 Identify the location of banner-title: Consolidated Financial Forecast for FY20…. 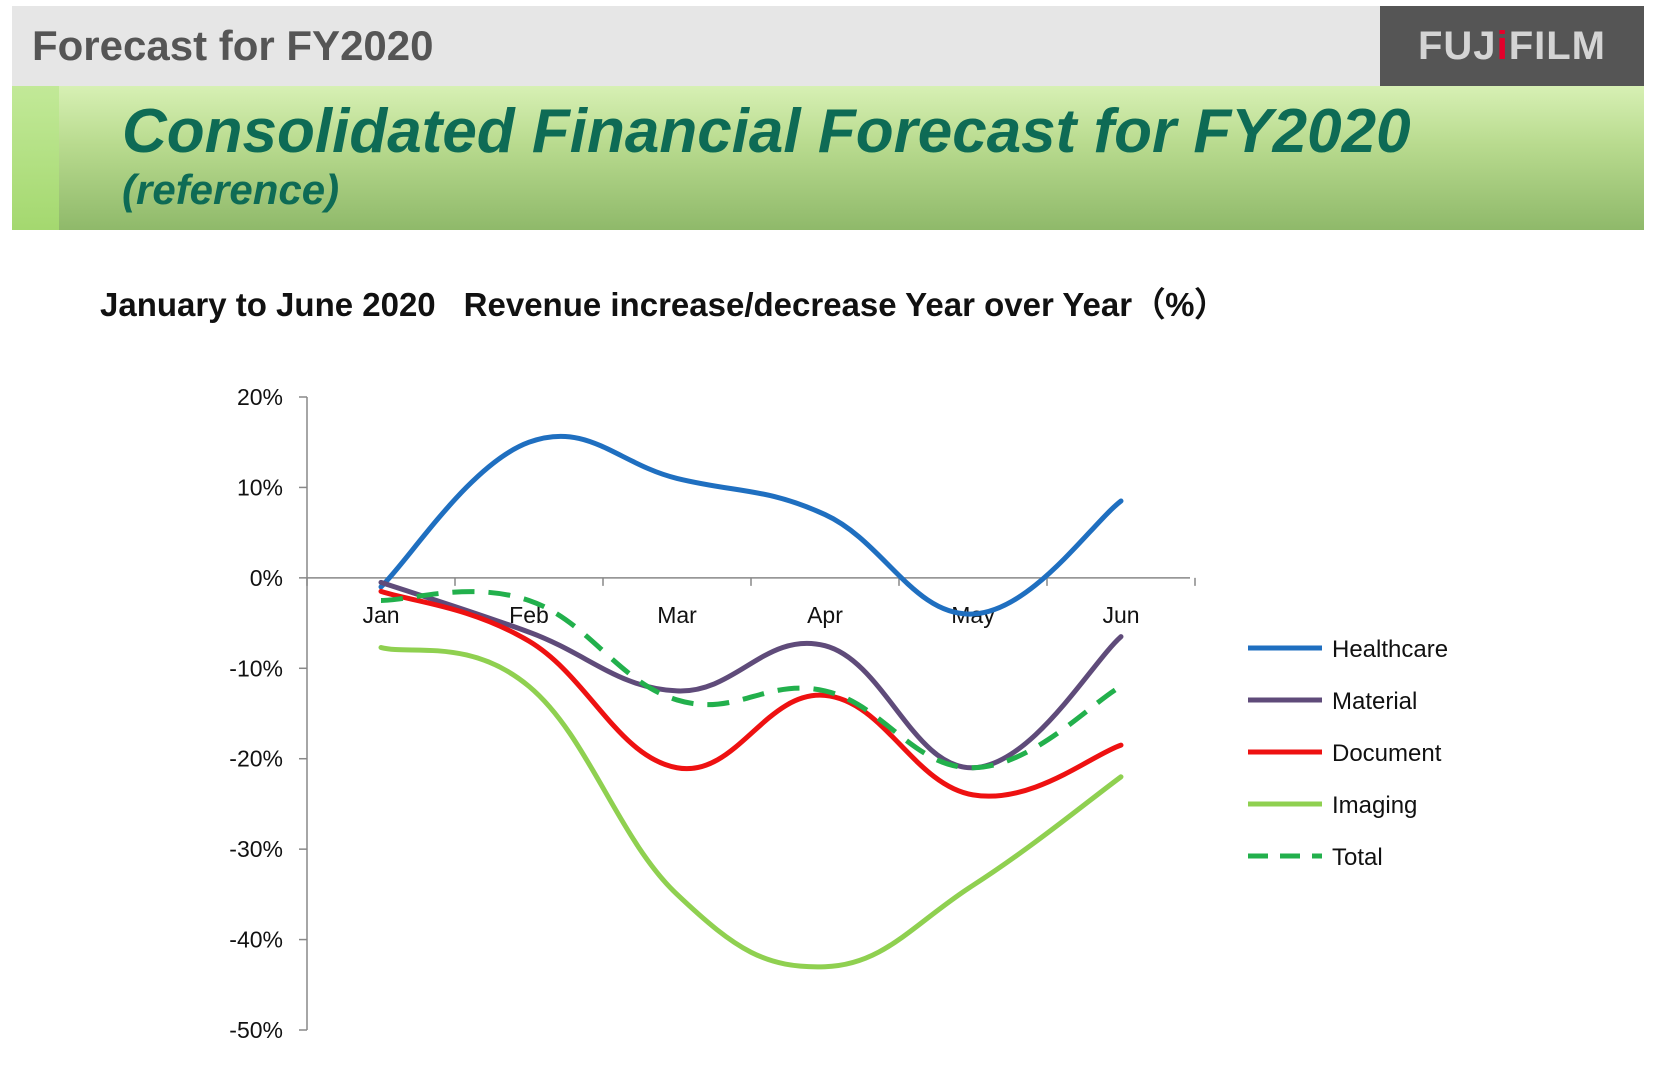
(766, 131).